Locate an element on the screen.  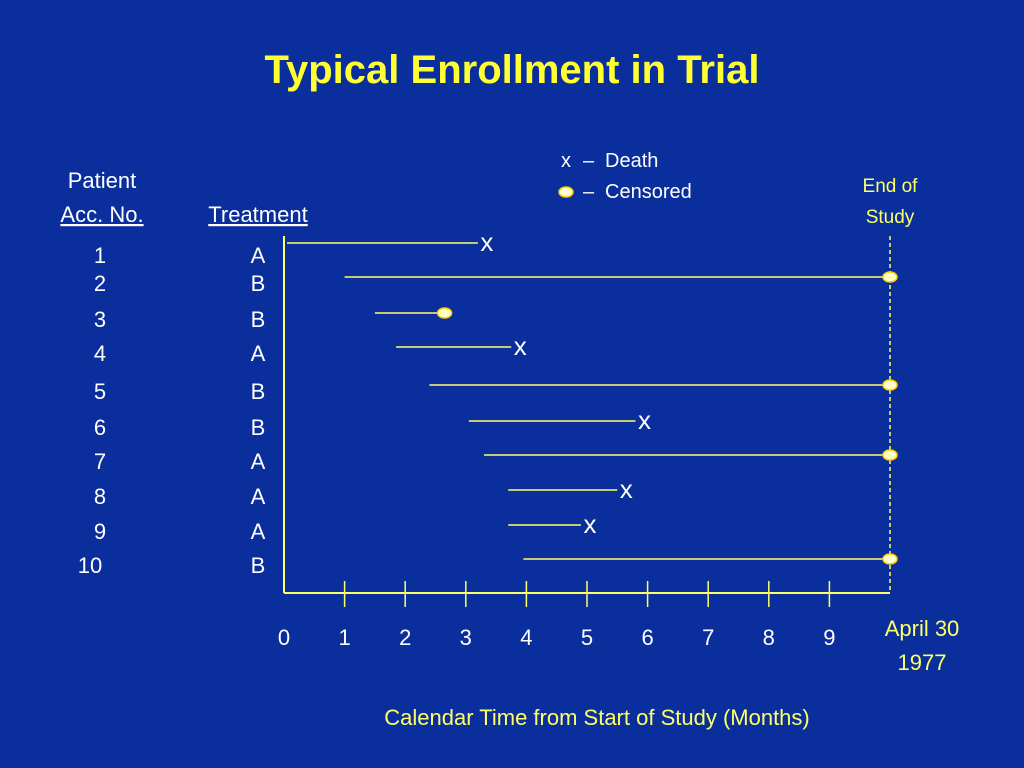
x-tick-label: 5 is located at coordinates (587, 637).